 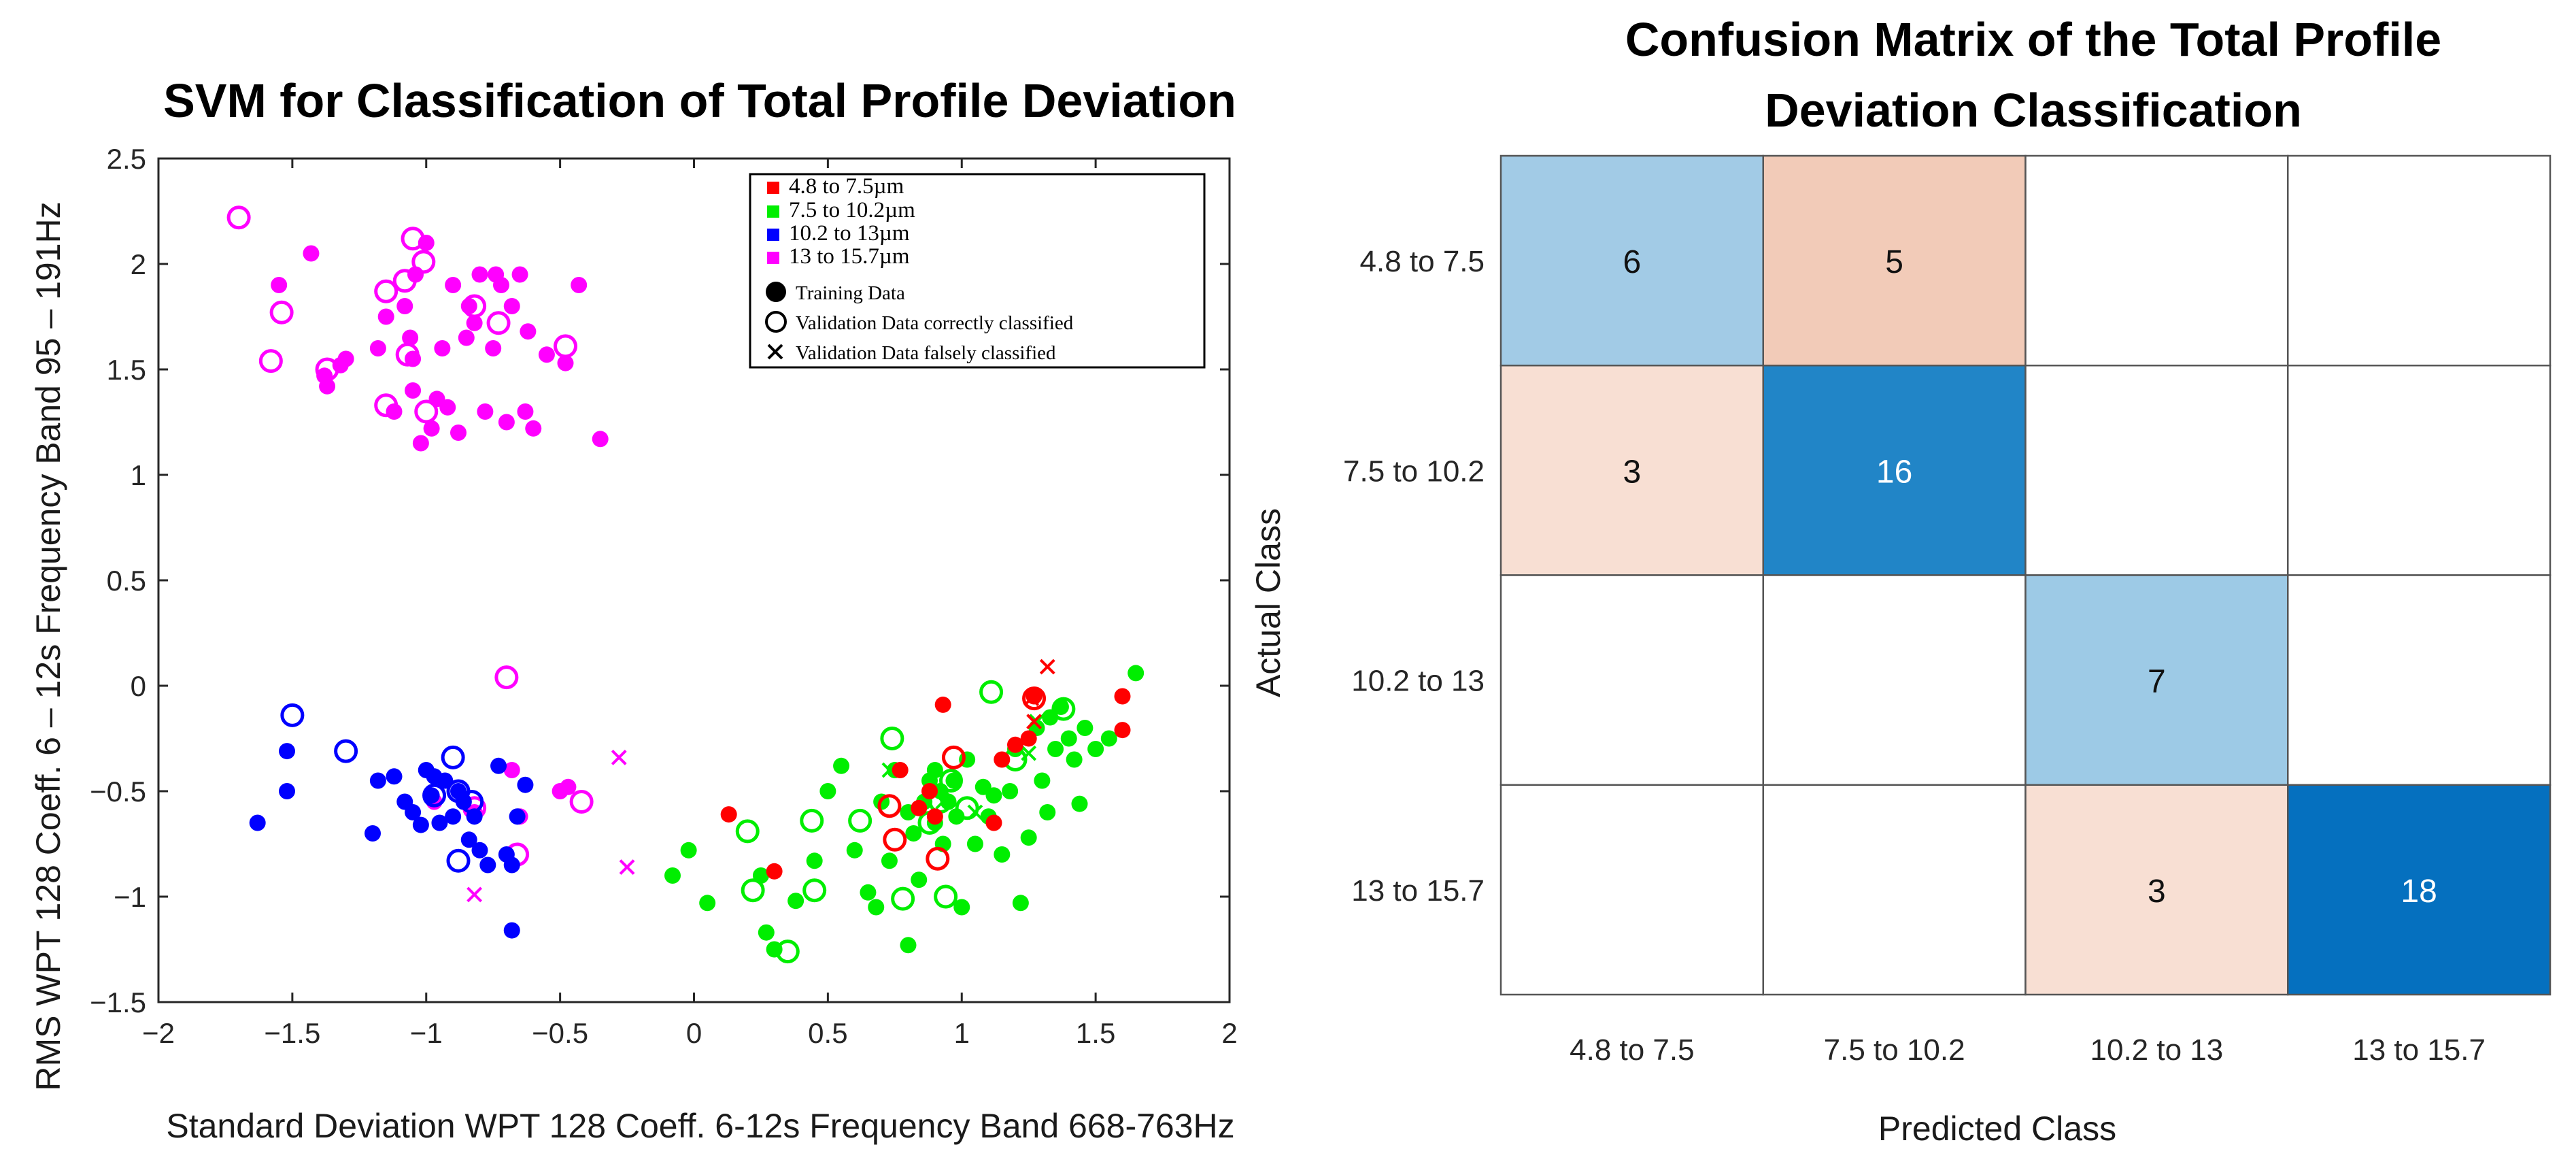 I want to click on predicted-class-label: 10.2 to 13, so click(x=2157, y=1050).